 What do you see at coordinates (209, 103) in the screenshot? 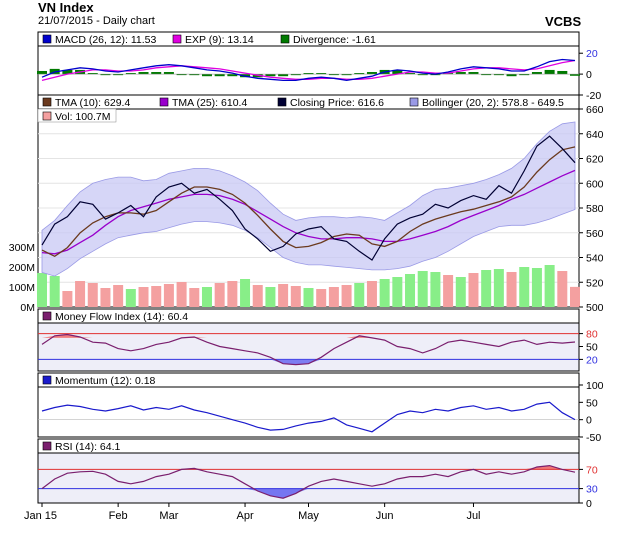
I see `price-legend-label-1: TMA (25): 610.4` at bounding box center [209, 103].